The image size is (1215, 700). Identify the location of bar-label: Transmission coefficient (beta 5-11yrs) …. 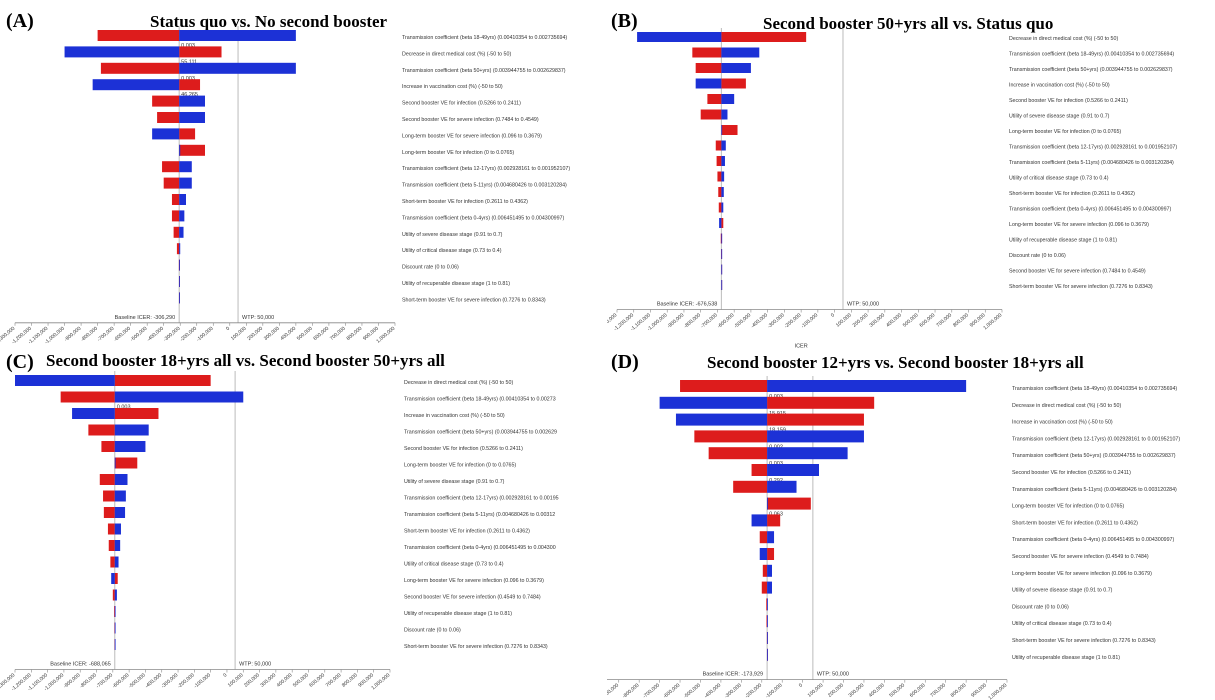
(479, 515).